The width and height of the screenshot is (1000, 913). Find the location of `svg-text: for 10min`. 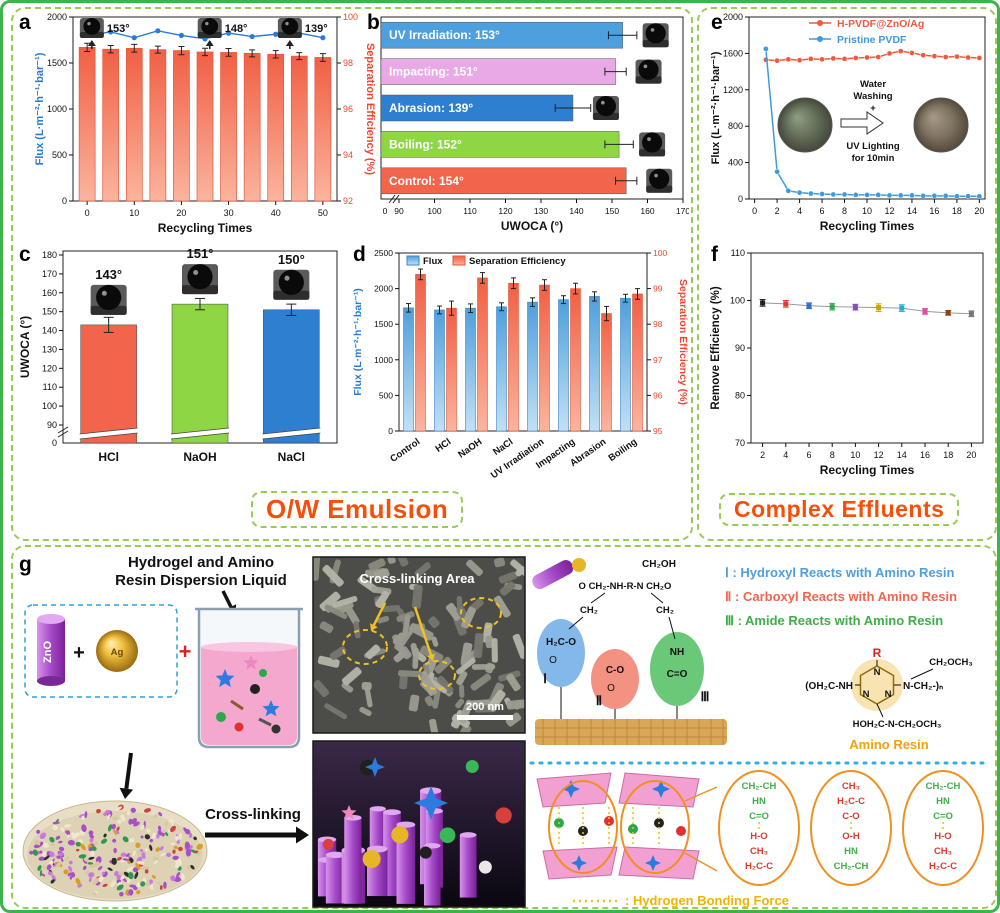

svg-text: for 10min is located at coordinates (873, 158).